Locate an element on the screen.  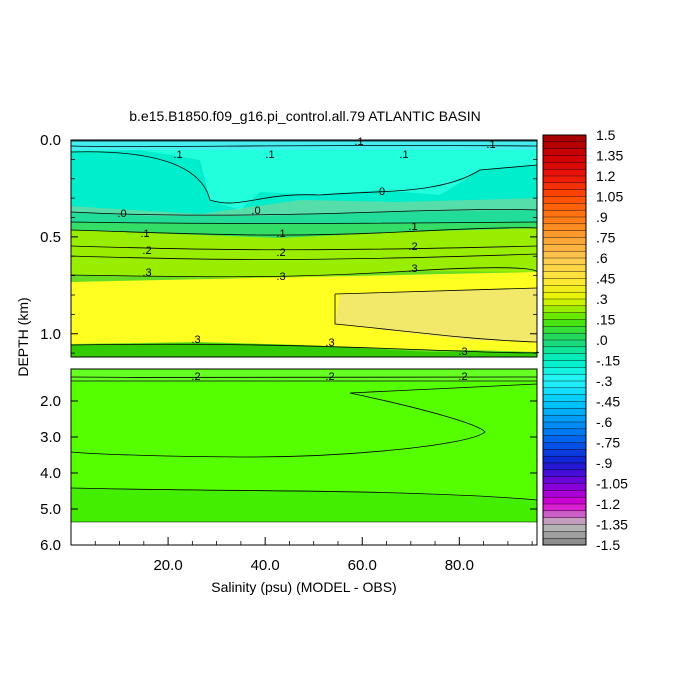
x-tick-label: 80.0 is located at coordinates (459, 565).